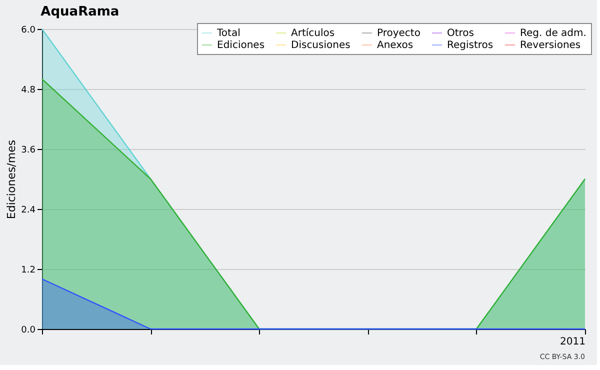 Image resolution: width=600 pixels, height=370 pixels. Describe the element at coordinates (28, 331) in the screenshot. I see `y-tick-label: 0.0` at that location.